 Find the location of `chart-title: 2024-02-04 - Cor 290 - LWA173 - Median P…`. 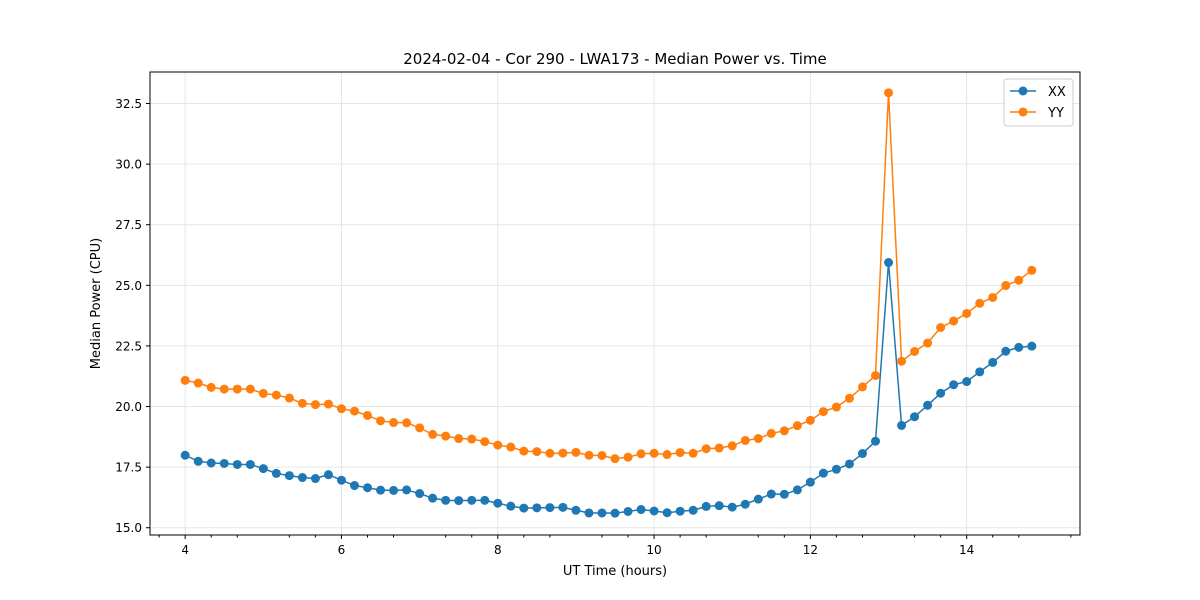

chart-title: 2024-02-04 - Cor 290 - LWA173 - Median P… is located at coordinates (615, 59).